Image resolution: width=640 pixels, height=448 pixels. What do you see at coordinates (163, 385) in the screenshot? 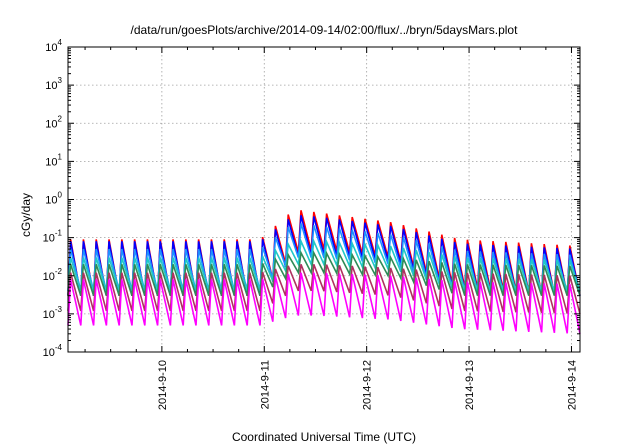
I see `x-tick-label: 2014-9-10` at bounding box center [163, 385].